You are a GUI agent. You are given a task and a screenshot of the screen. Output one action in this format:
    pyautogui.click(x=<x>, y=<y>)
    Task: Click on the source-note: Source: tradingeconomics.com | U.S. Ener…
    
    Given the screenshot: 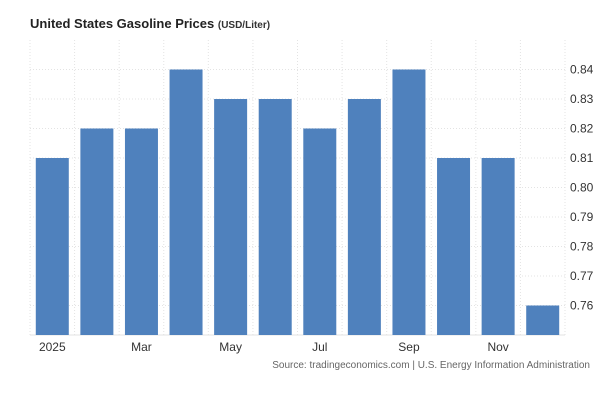 What is the action you would take?
    pyautogui.click(x=431, y=365)
    